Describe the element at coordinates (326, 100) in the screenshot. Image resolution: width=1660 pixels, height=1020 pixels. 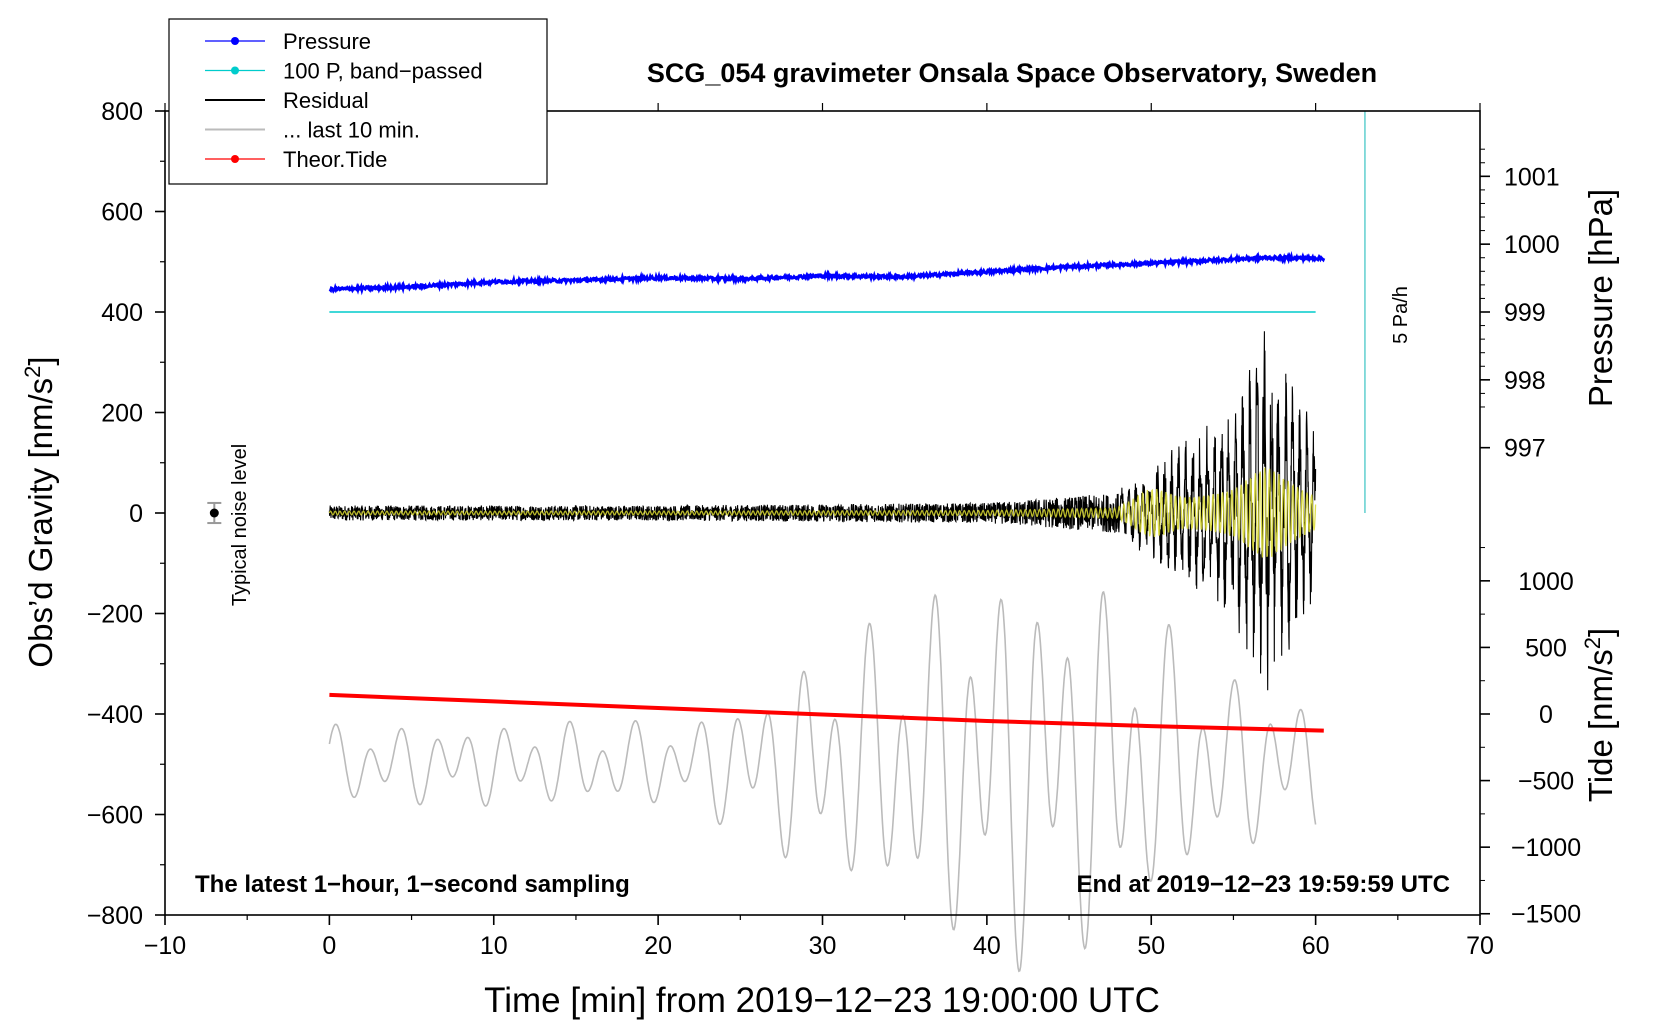
I see `legend-label-2: Residual` at that location.